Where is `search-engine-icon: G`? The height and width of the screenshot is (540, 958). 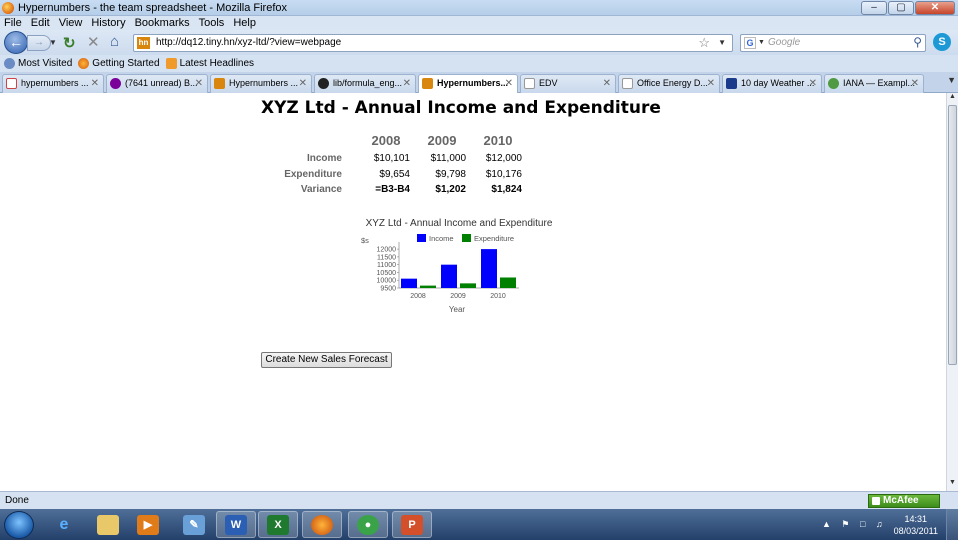 search-engine-icon: G is located at coordinates (750, 43).